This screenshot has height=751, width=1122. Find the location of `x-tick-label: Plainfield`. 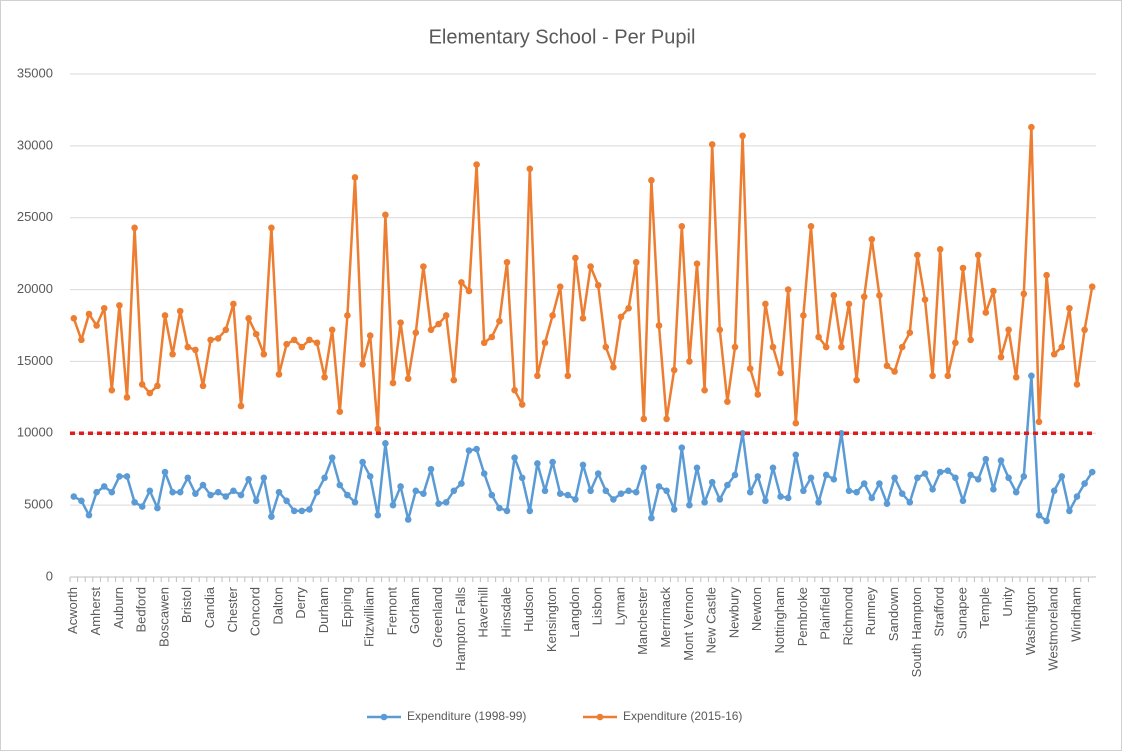

x-tick-label: Plainfield is located at coordinates (825, 613).